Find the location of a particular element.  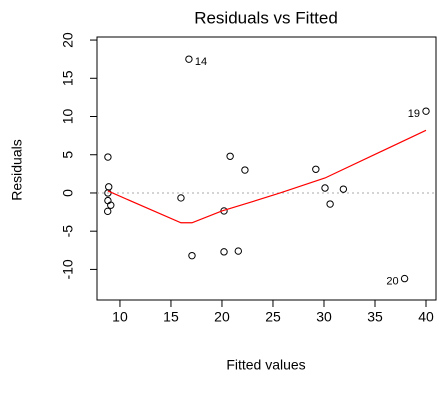

x-tick-label: 30 is located at coordinates (324, 317).